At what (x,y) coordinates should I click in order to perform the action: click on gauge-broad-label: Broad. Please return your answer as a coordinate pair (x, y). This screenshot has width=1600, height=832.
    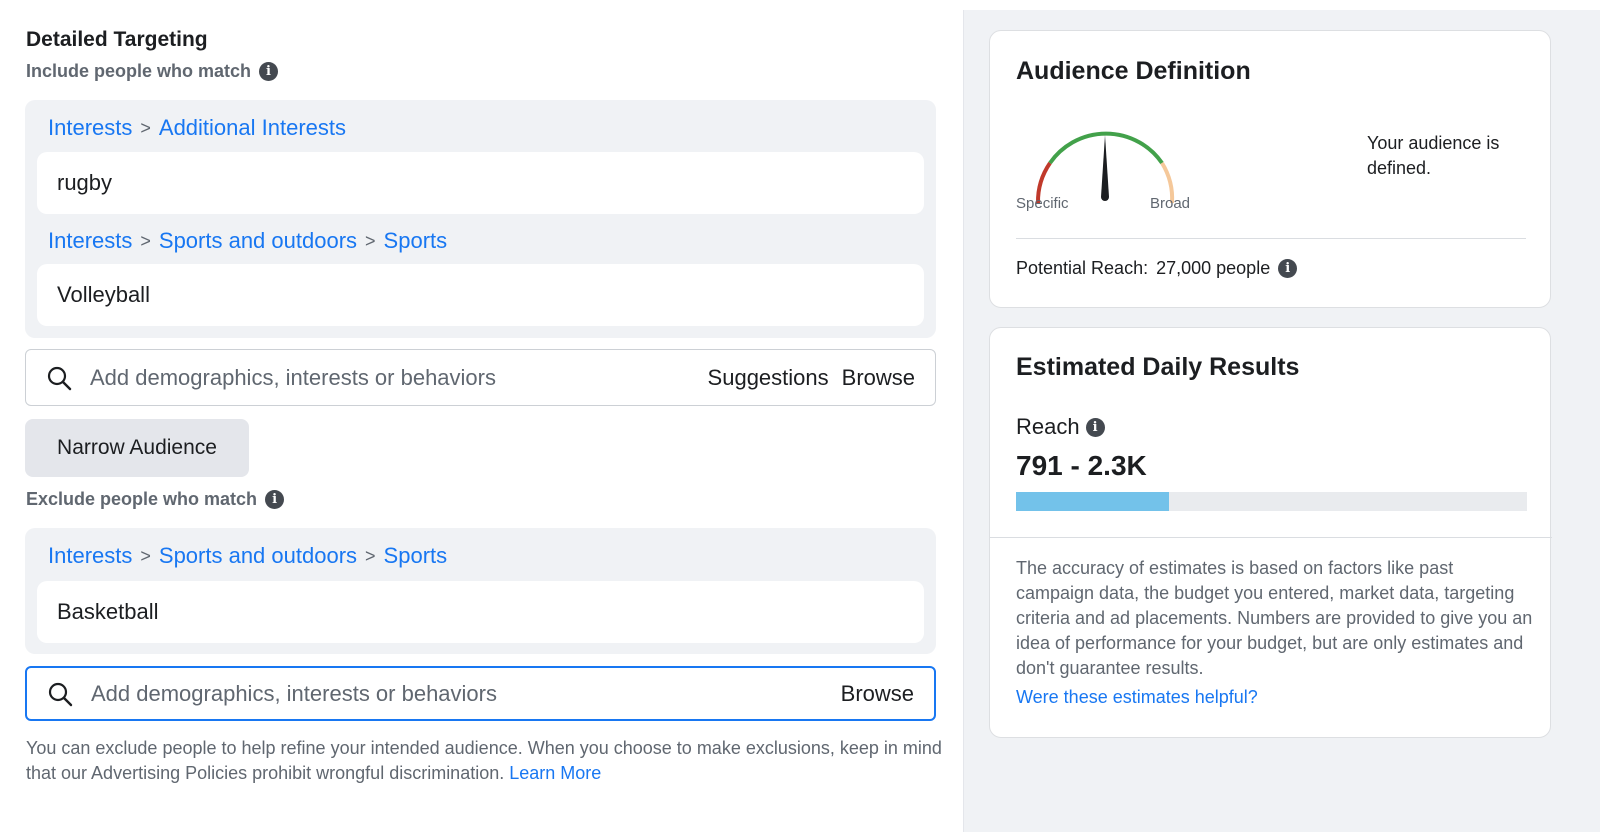
    Looking at the image, I should click on (1170, 203).